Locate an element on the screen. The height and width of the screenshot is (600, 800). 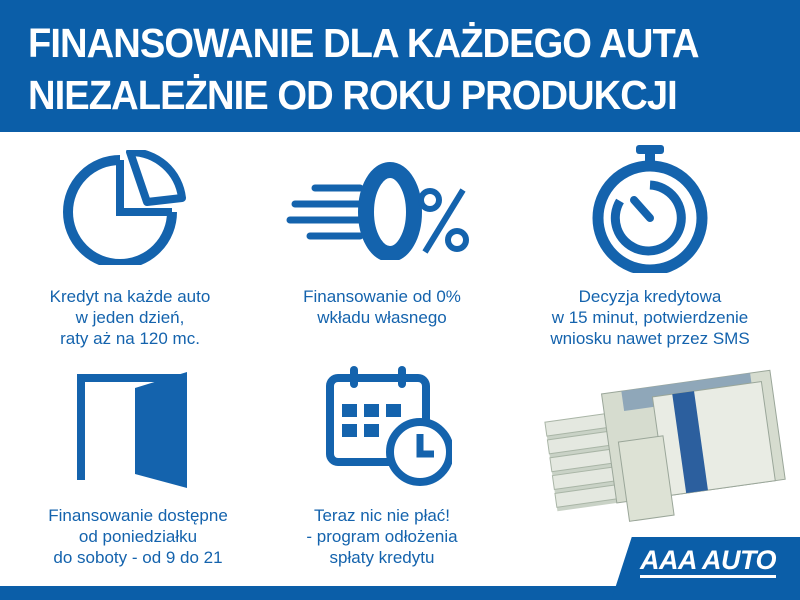
zero-percent-icon is located at coordinates (377, 211).